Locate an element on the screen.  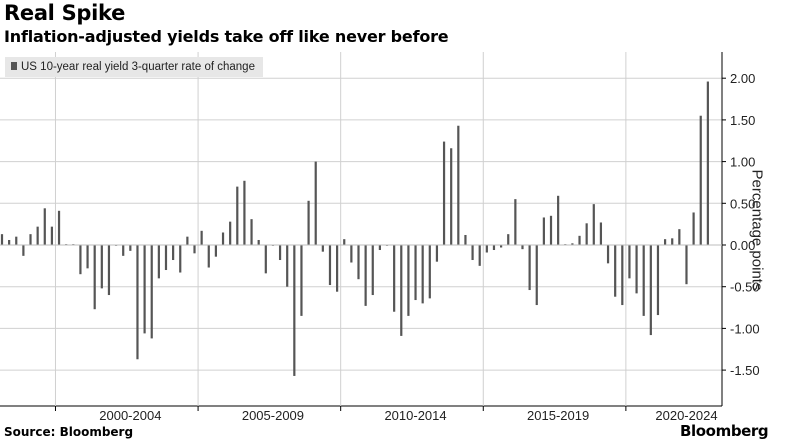
y-tick-label: 2.00 is located at coordinates (742, 78).